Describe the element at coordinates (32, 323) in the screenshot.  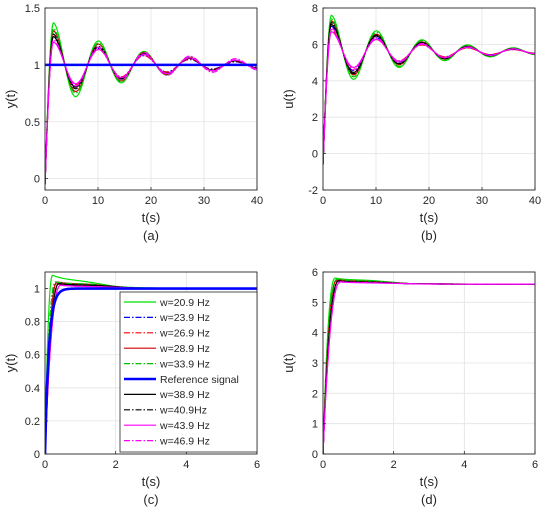
I see `y-tick-label: 0.8` at that location.